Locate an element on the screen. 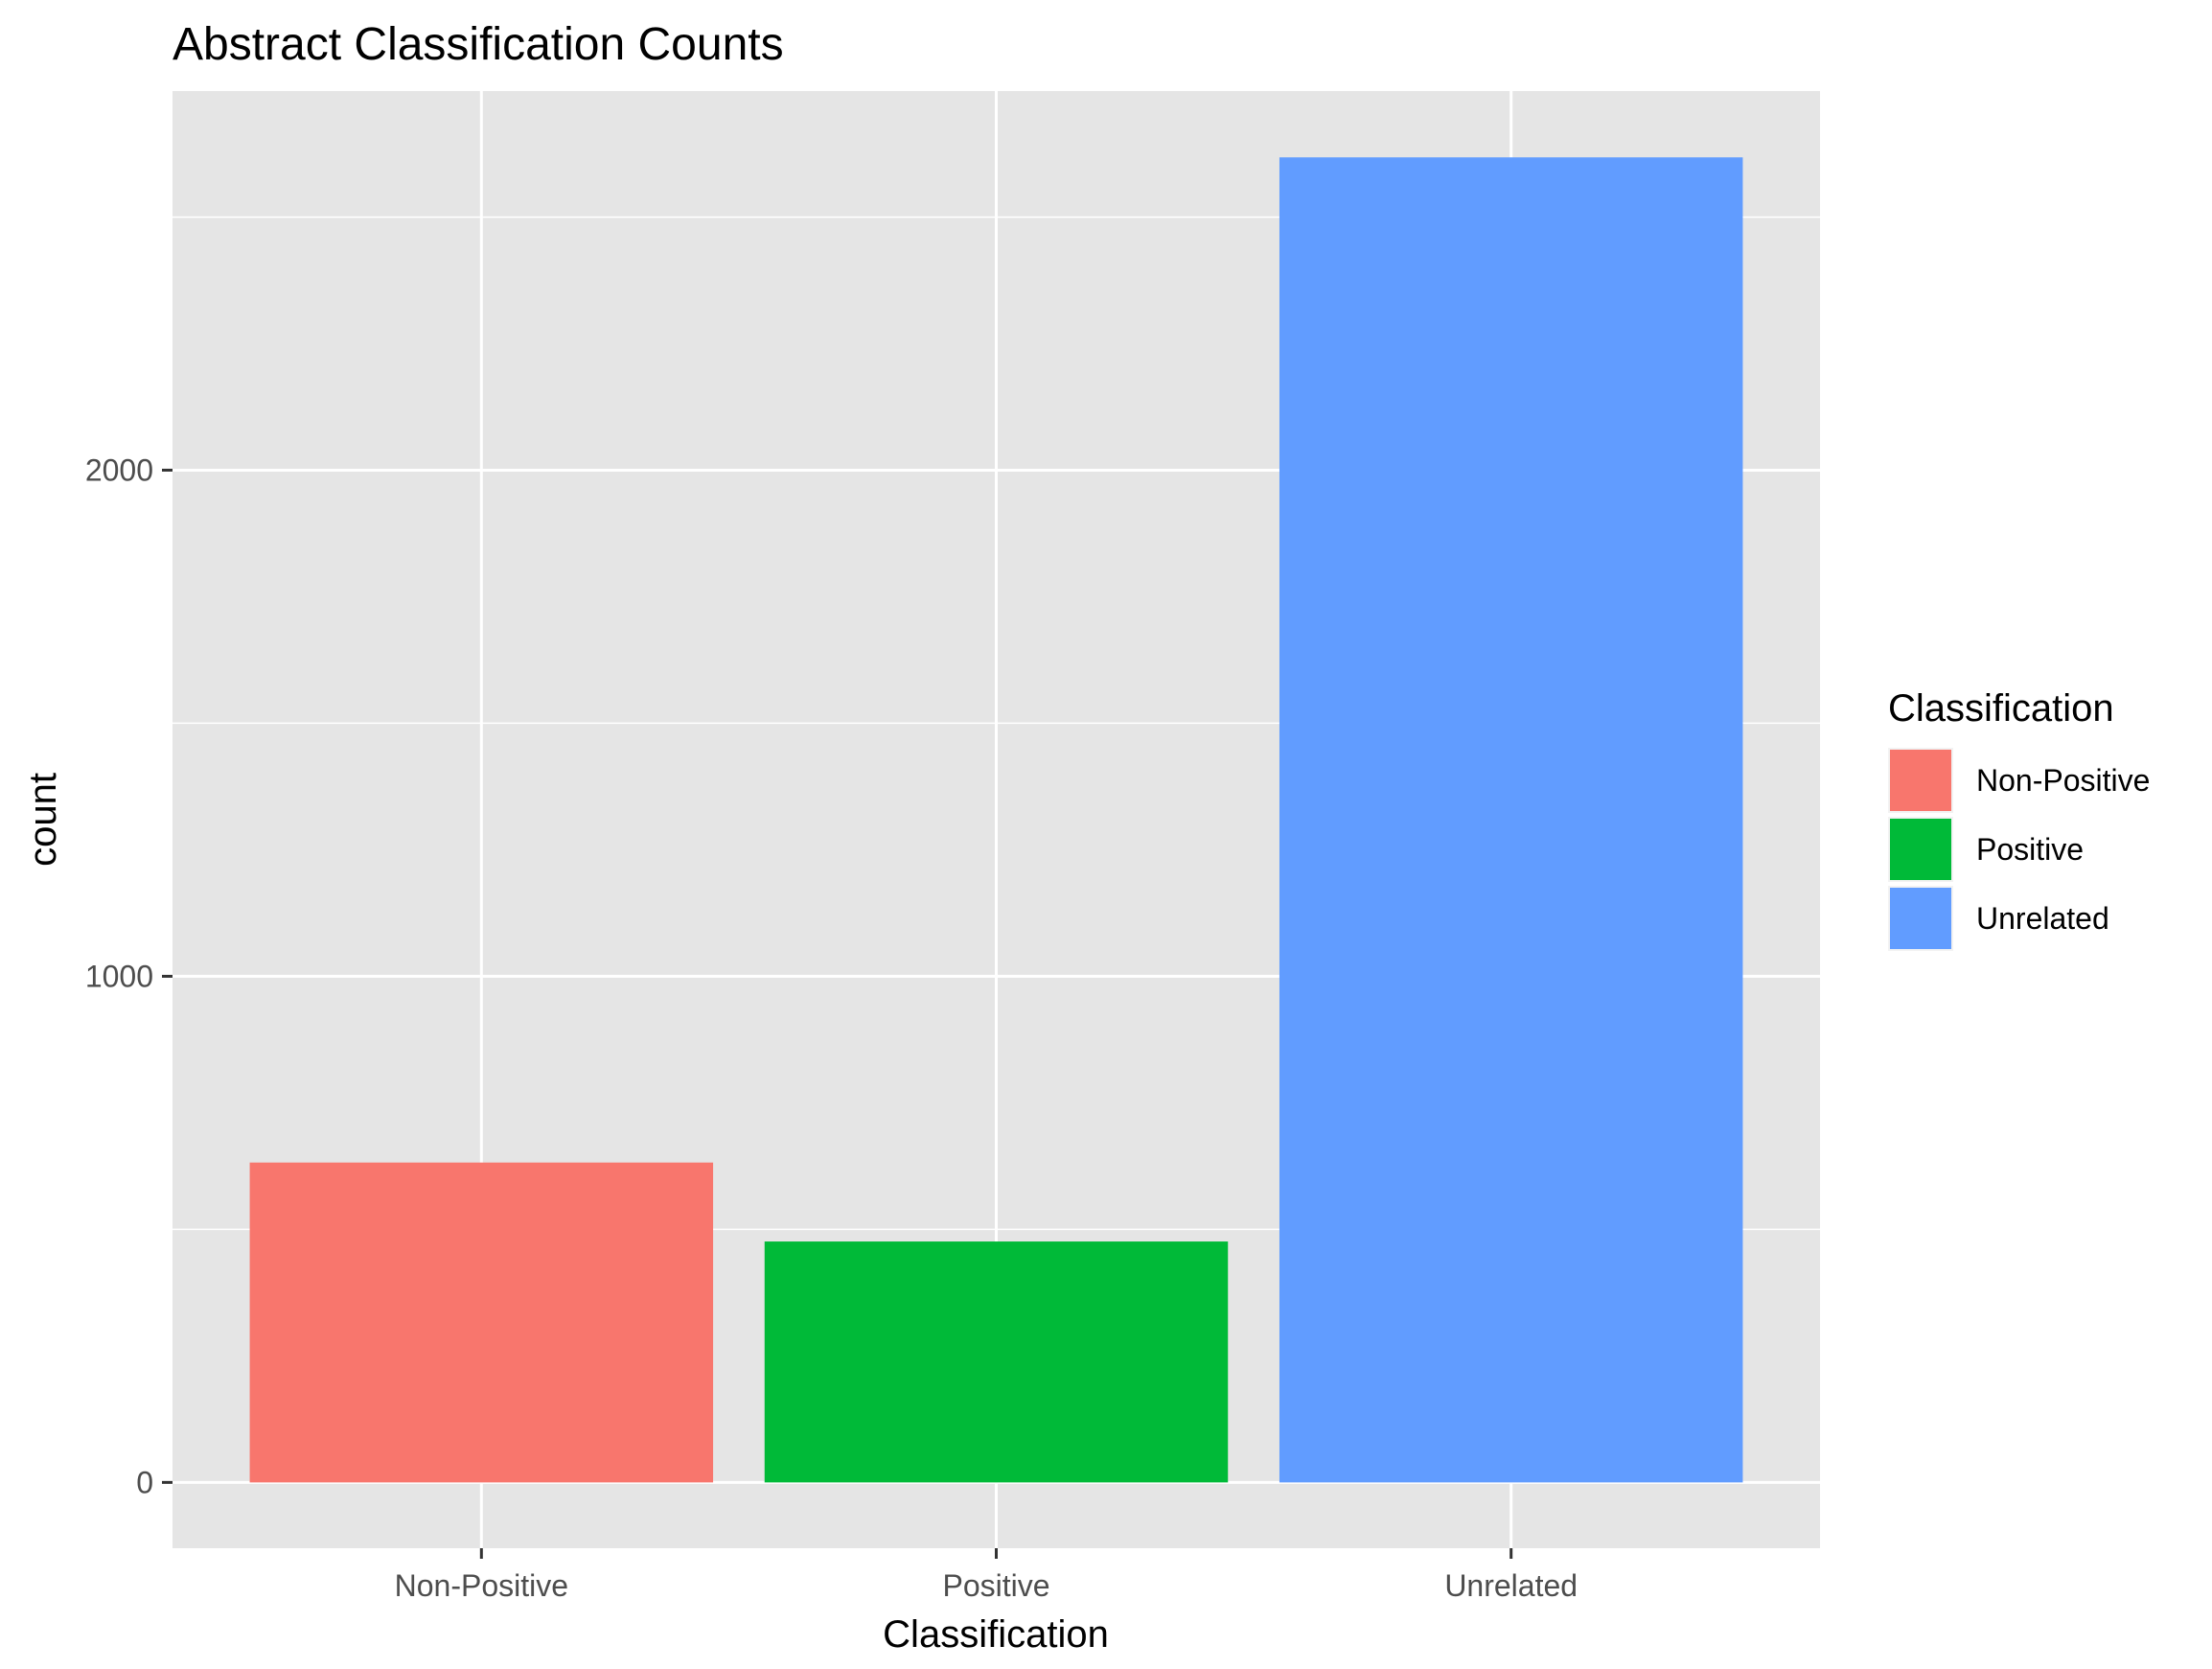 The width and height of the screenshot is (2212, 1669). bar-positive is located at coordinates (996, 1362).